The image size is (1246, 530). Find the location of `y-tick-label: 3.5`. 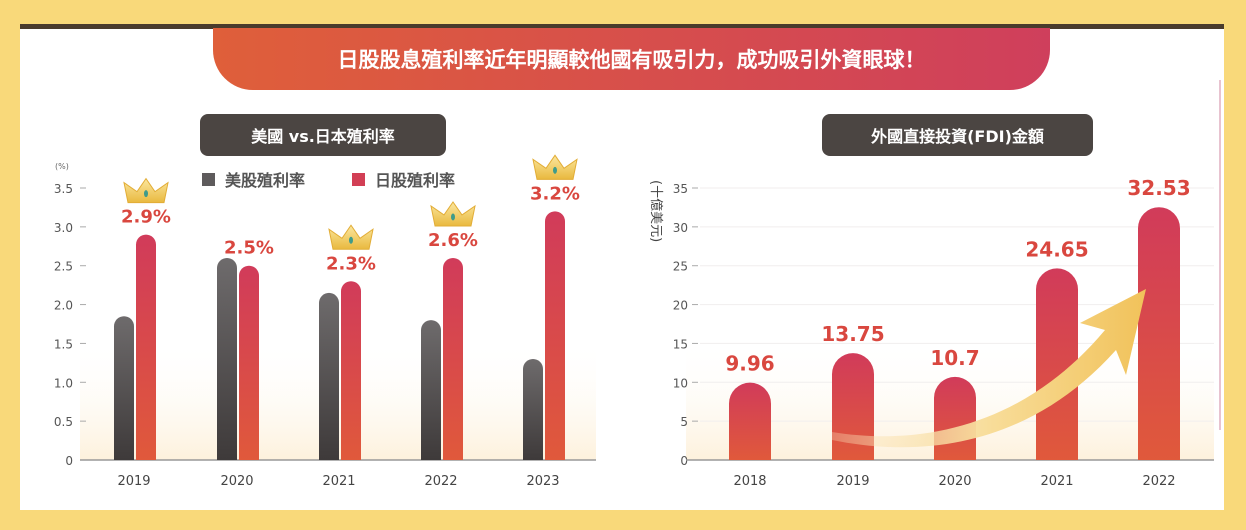

y-tick-label: 3.5 is located at coordinates (63, 189).